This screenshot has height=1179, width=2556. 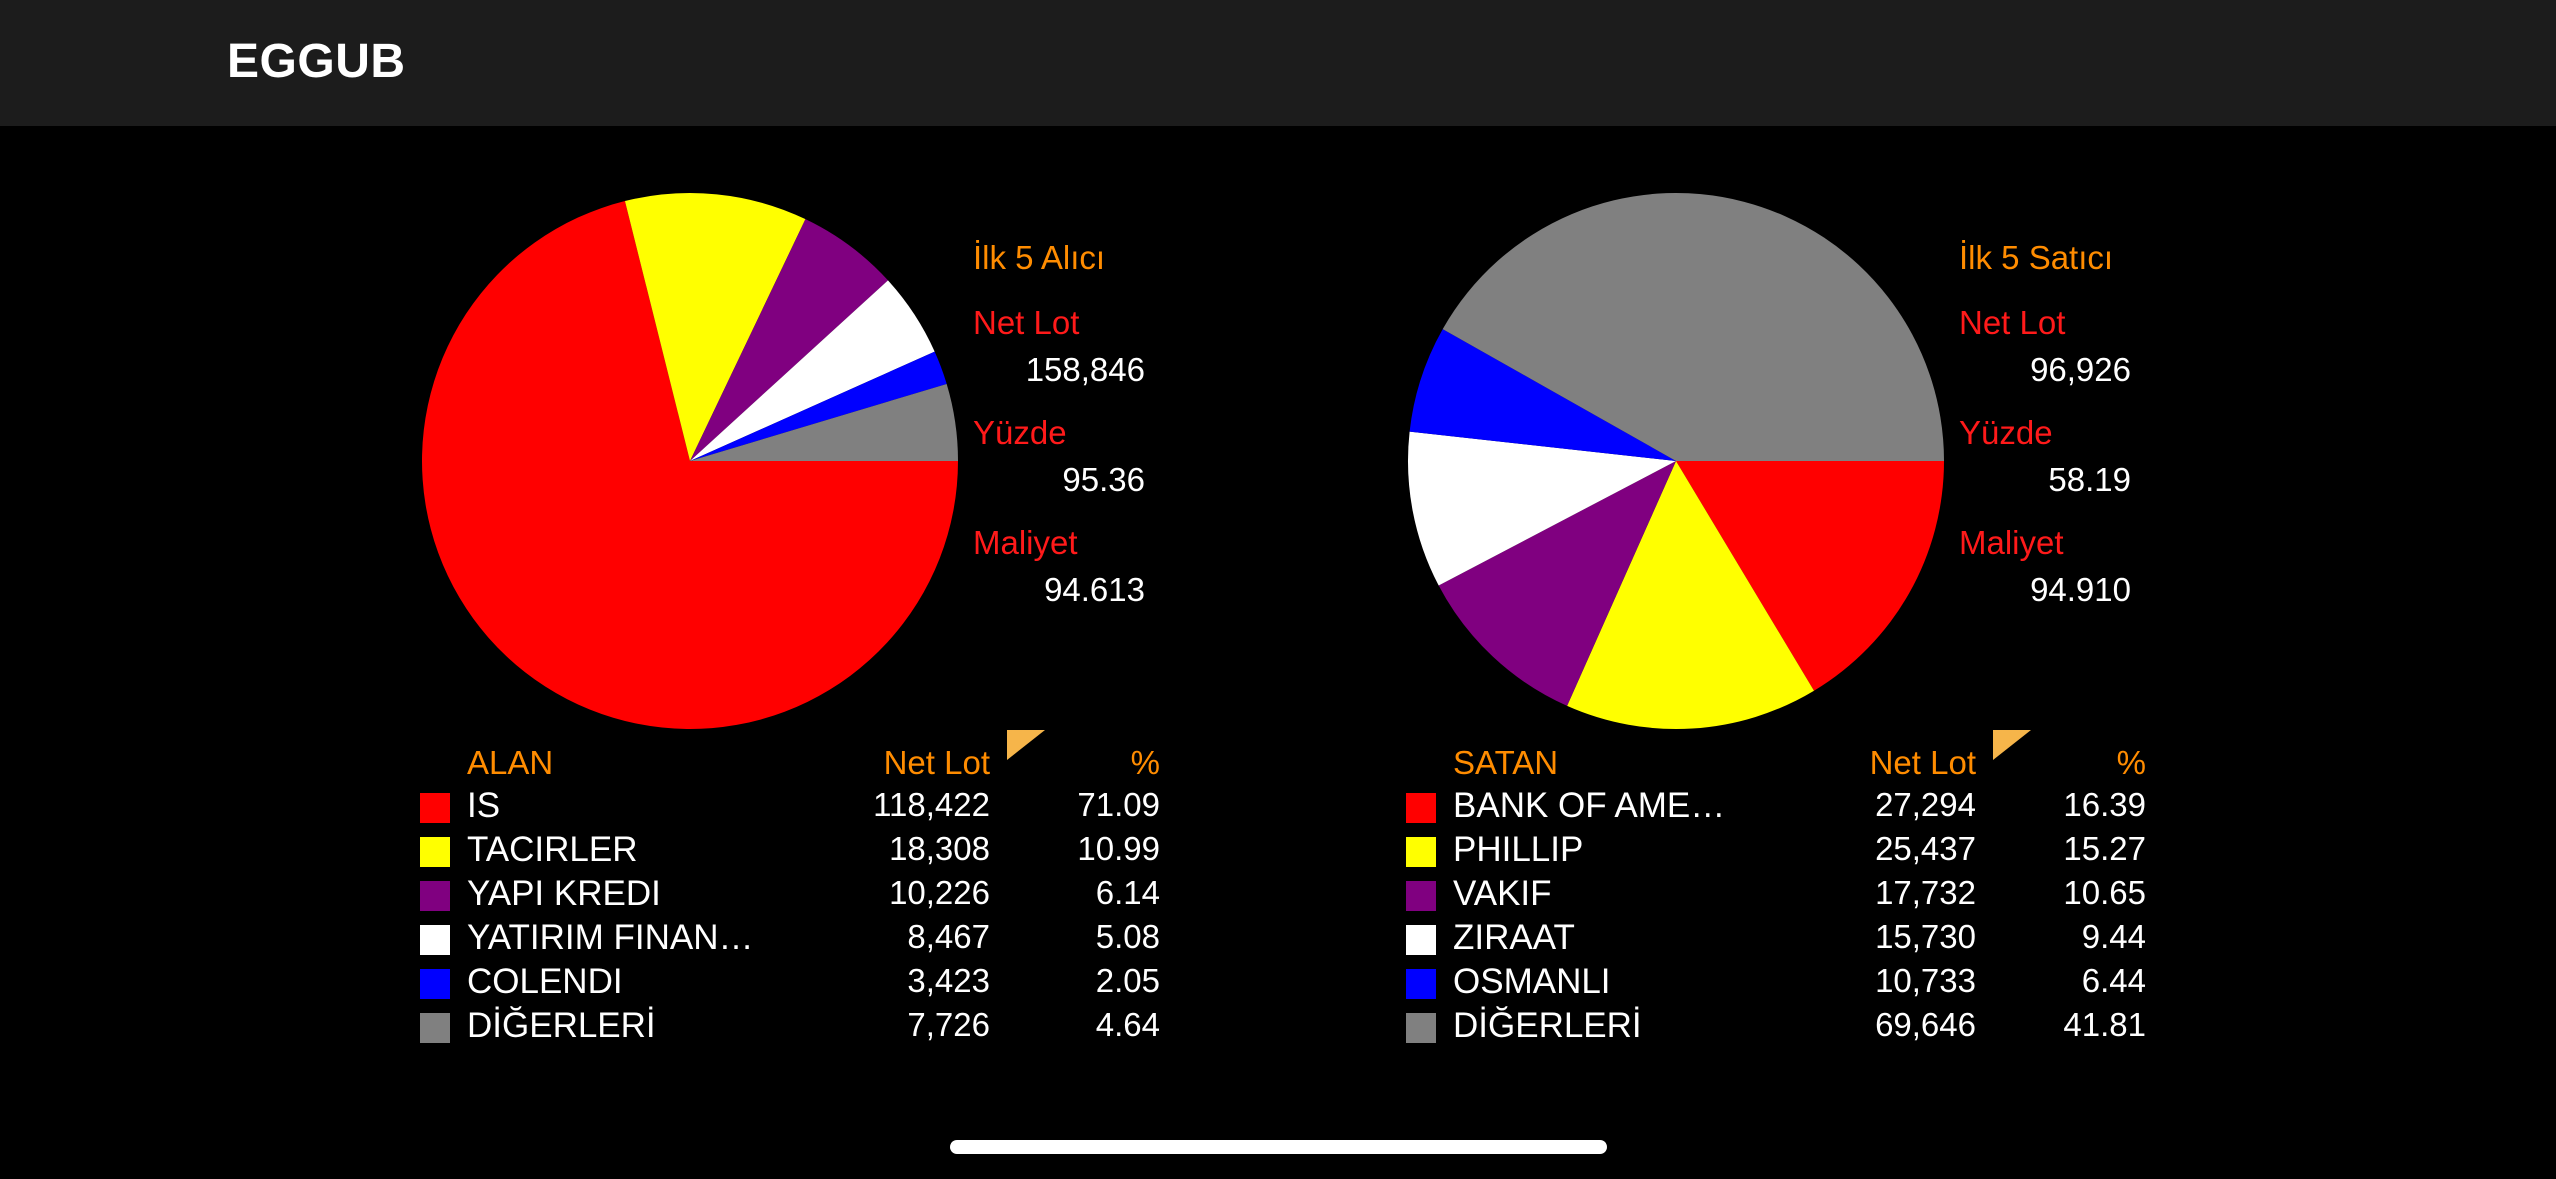 What do you see at coordinates (2104, 1024) in the screenshot?
I see `percent-value: 41.81` at bounding box center [2104, 1024].